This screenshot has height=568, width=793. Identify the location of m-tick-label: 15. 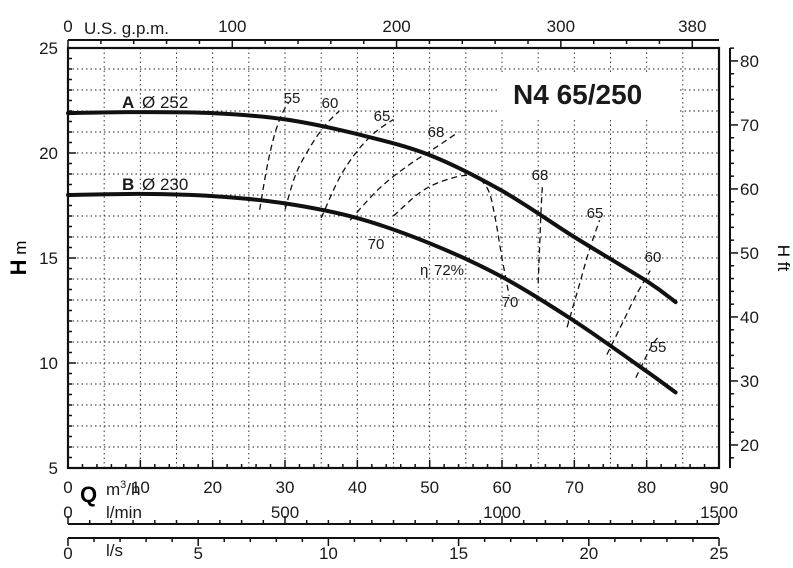
(48, 258).